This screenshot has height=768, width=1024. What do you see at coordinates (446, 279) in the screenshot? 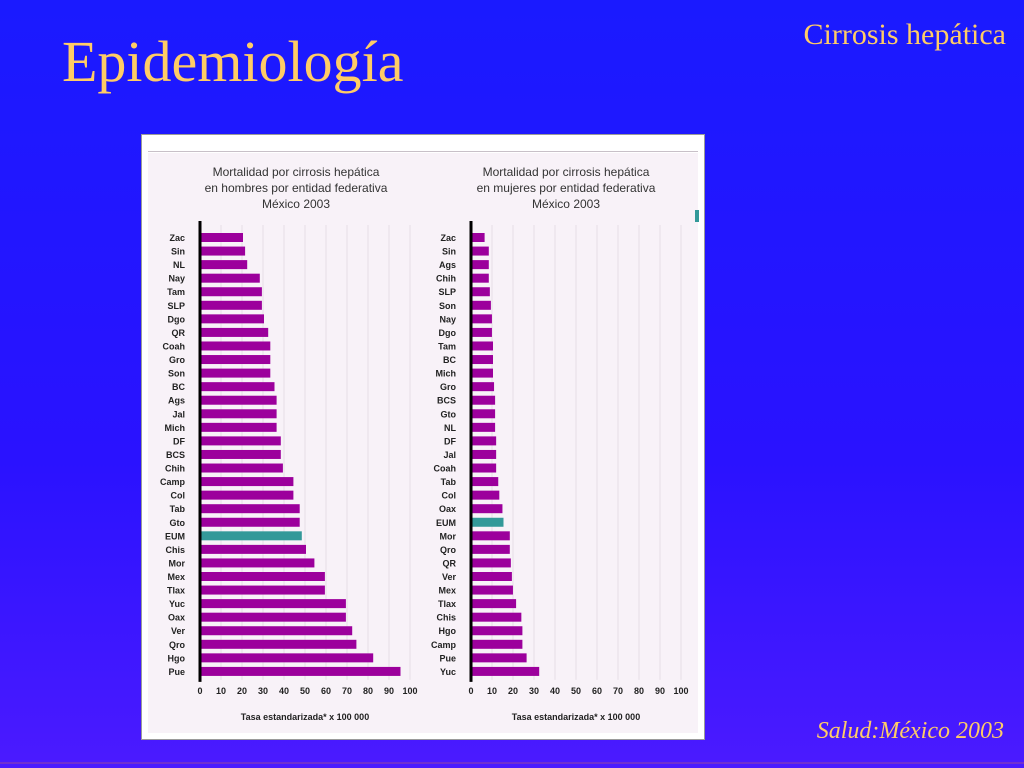
I see `category-label: Chih` at bounding box center [446, 279].